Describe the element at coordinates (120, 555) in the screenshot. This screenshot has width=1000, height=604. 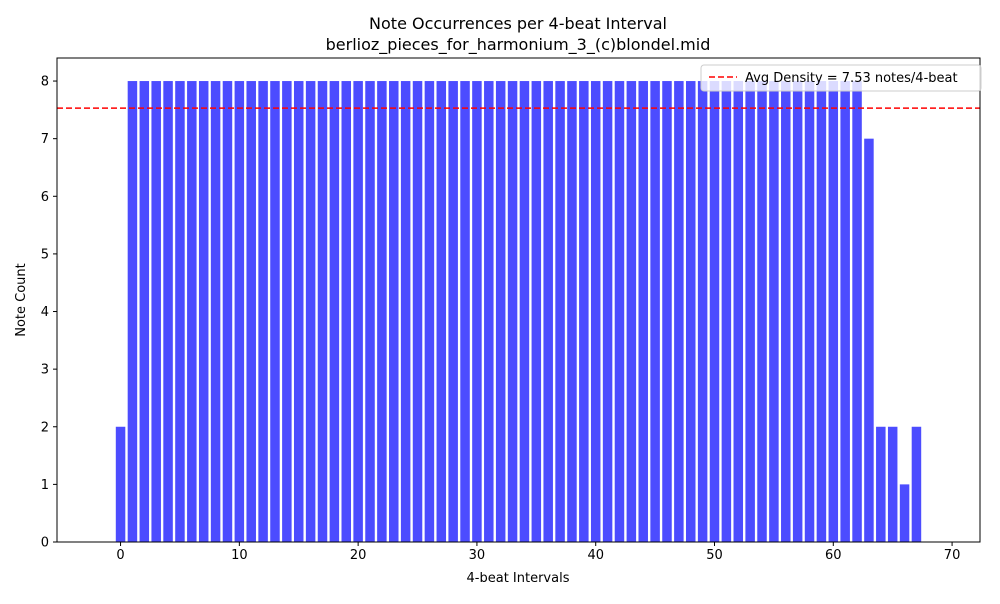
I see `x-tick-label: 0` at that location.